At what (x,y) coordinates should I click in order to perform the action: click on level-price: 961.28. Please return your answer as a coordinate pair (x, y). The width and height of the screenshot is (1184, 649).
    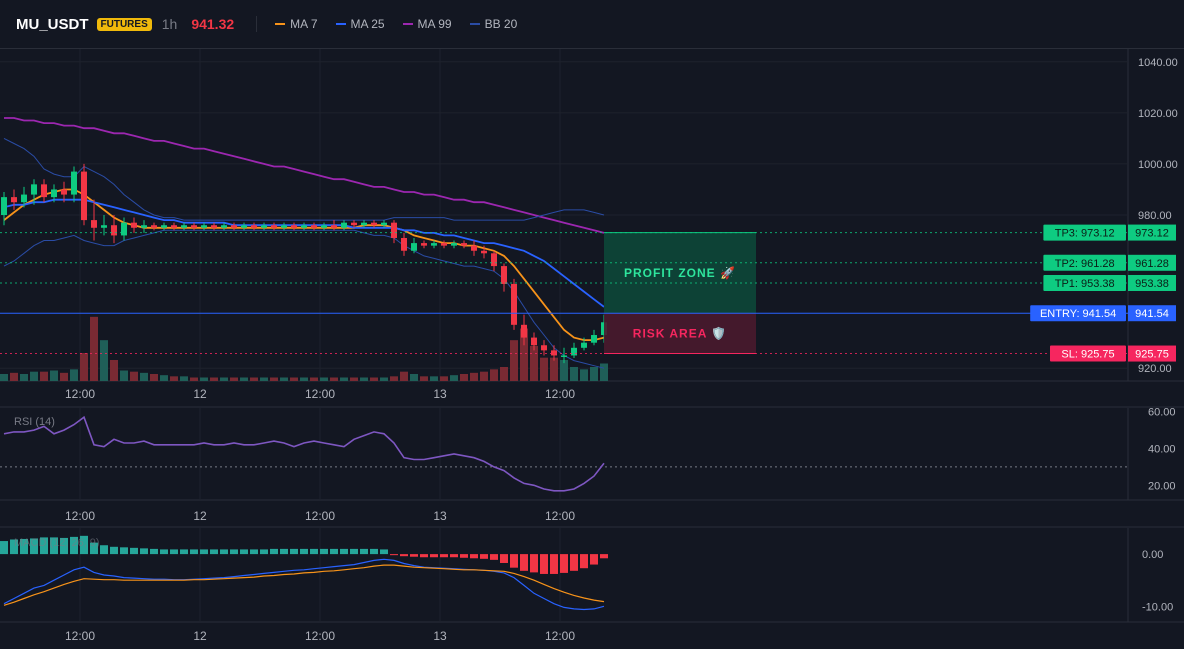
    Looking at the image, I should click on (1152, 264).